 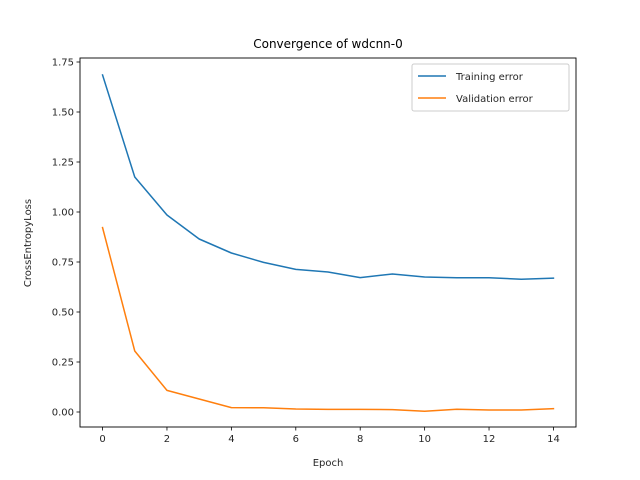 I want to click on y-tick-label: 0.75, so click(x=63, y=263).